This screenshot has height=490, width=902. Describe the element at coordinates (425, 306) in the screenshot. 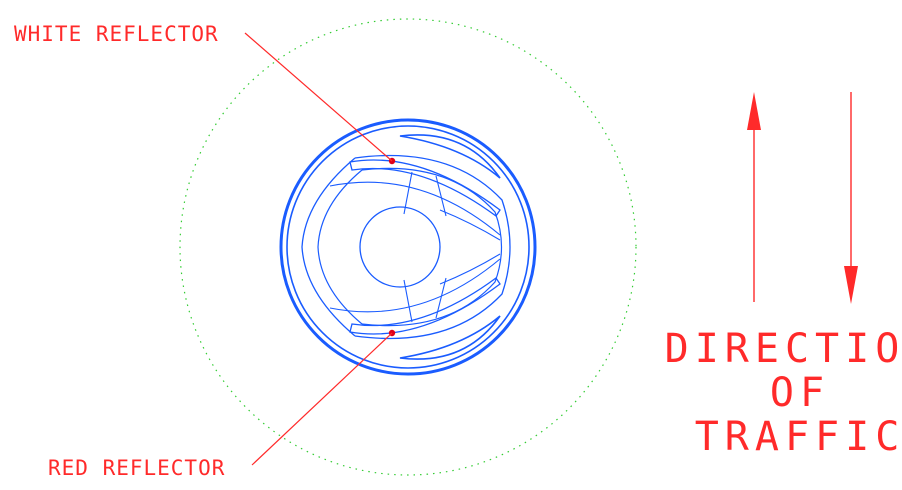

I see `bottom-slot` at that location.